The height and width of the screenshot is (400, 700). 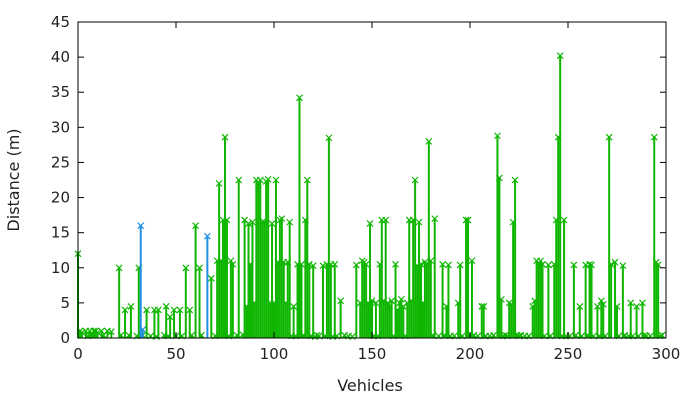 What do you see at coordinates (60, 127) in the screenshot?
I see `y-tick-label-30: 30` at bounding box center [60, 127].